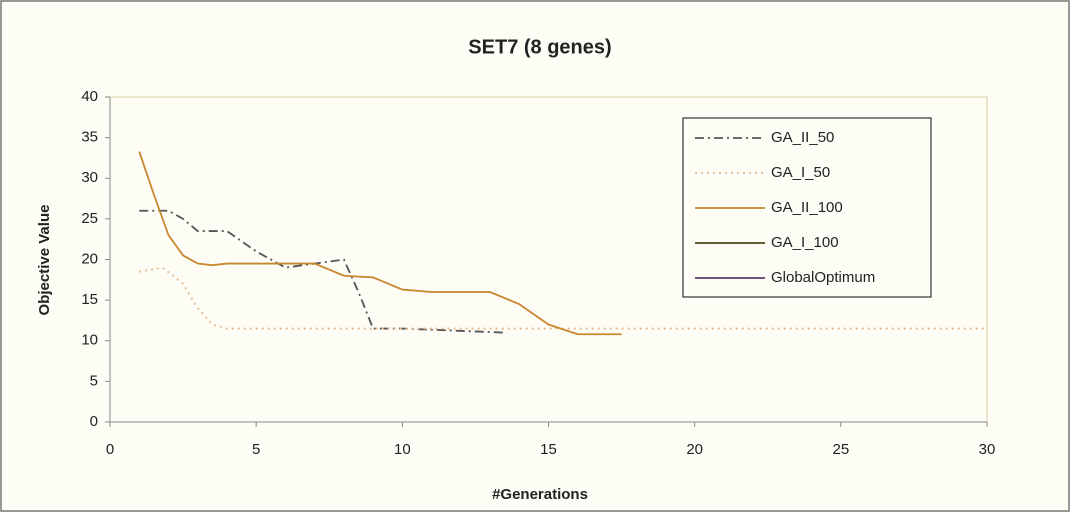 This screenshot has width=1070, height=517. What do you see at coordinates (800, 172) in the screenshot?
I see `legend-label: GA_I_50` at bounding box center [800, 172].